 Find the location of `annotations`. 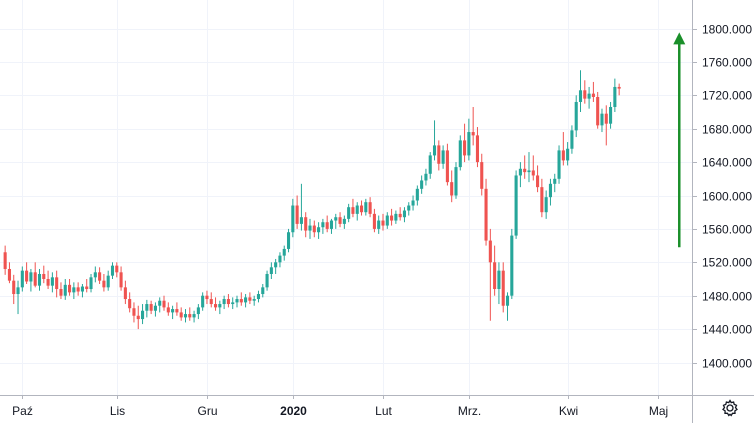

annotations is located at coordinates (679, 140).